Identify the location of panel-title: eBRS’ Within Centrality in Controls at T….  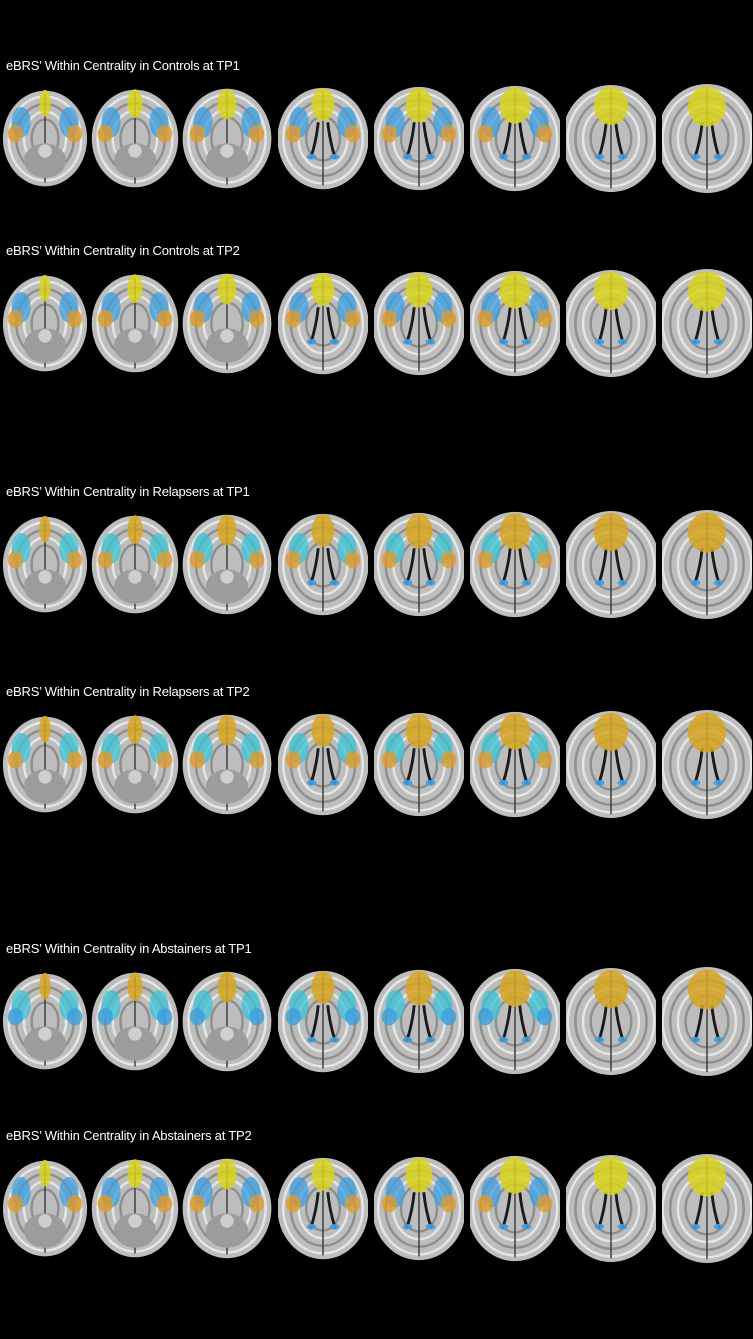
(123, 250).